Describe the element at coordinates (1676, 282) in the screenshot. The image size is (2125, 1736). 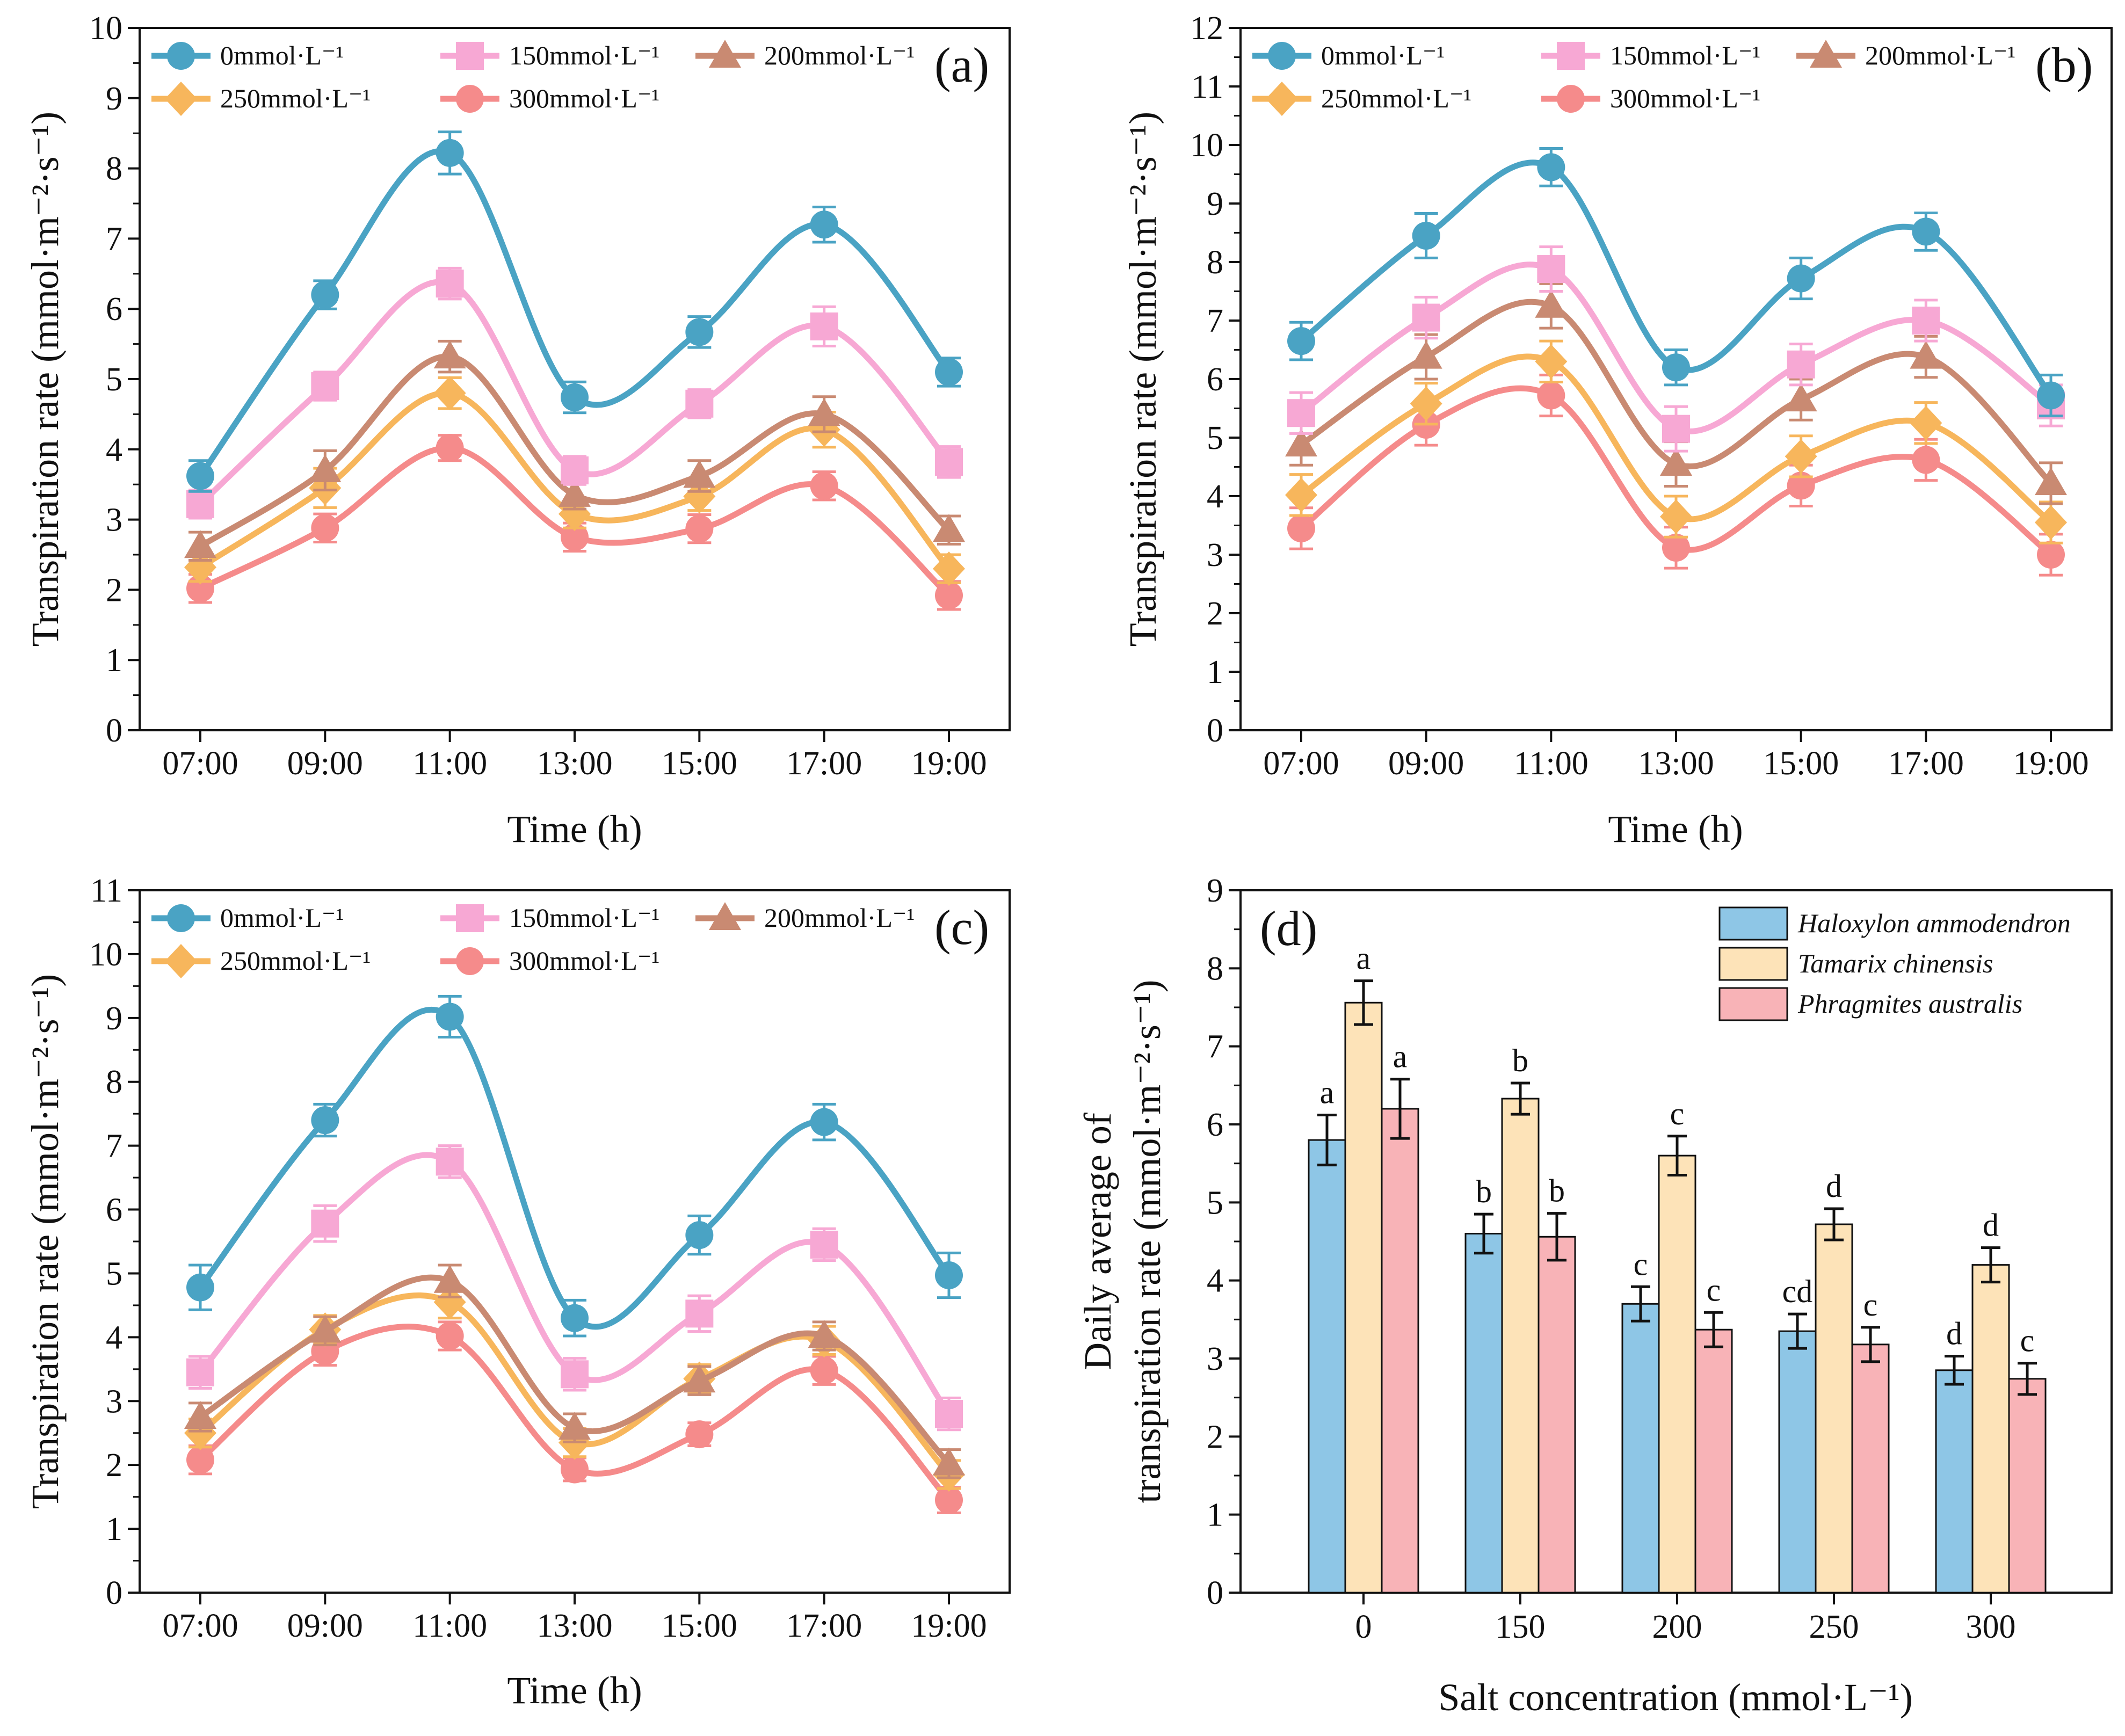
I see `series-0mmol` at that location.